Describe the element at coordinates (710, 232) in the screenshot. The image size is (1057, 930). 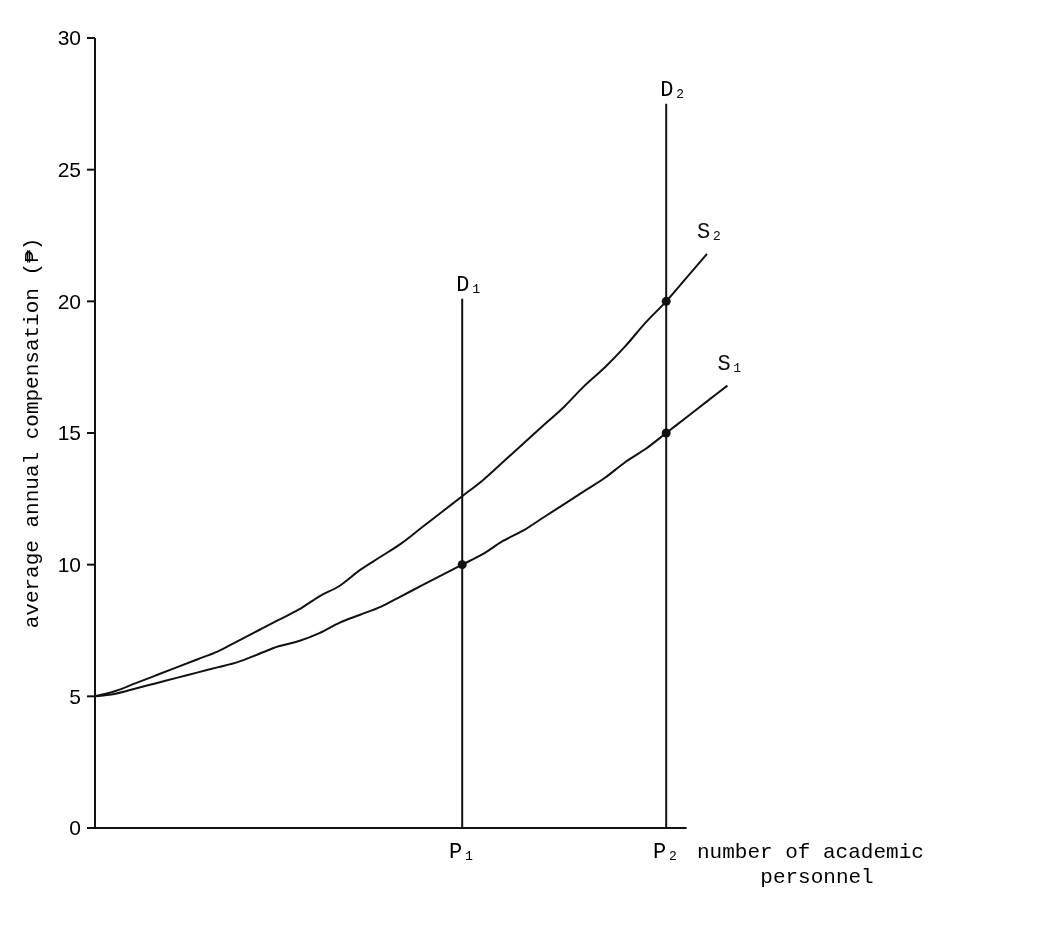
I see `series-label: S₂` at that location.